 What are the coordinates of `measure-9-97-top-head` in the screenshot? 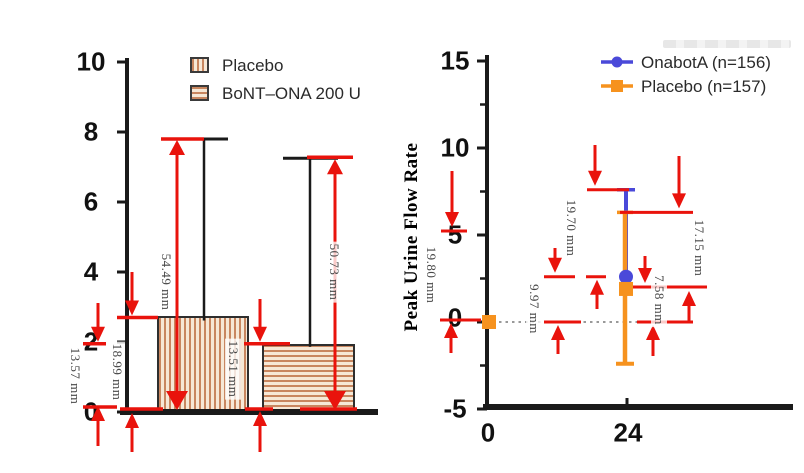 It's located at (555, 265).